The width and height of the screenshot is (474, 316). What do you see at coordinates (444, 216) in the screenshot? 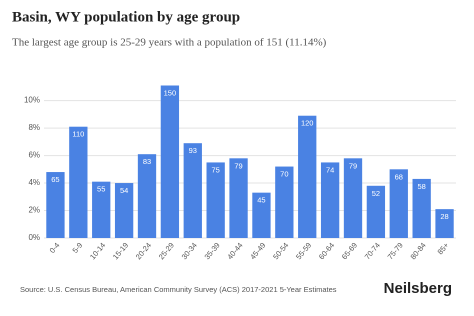
I see `data-label: 28` at bounding box center [444, 216].